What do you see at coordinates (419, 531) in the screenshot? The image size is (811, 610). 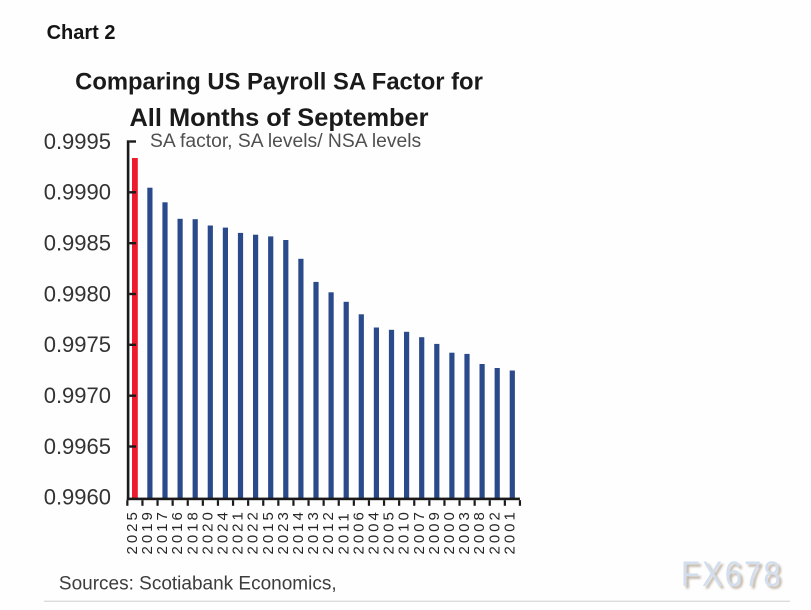 I see `svg-text: 2007` at bounding box center [419, 531].